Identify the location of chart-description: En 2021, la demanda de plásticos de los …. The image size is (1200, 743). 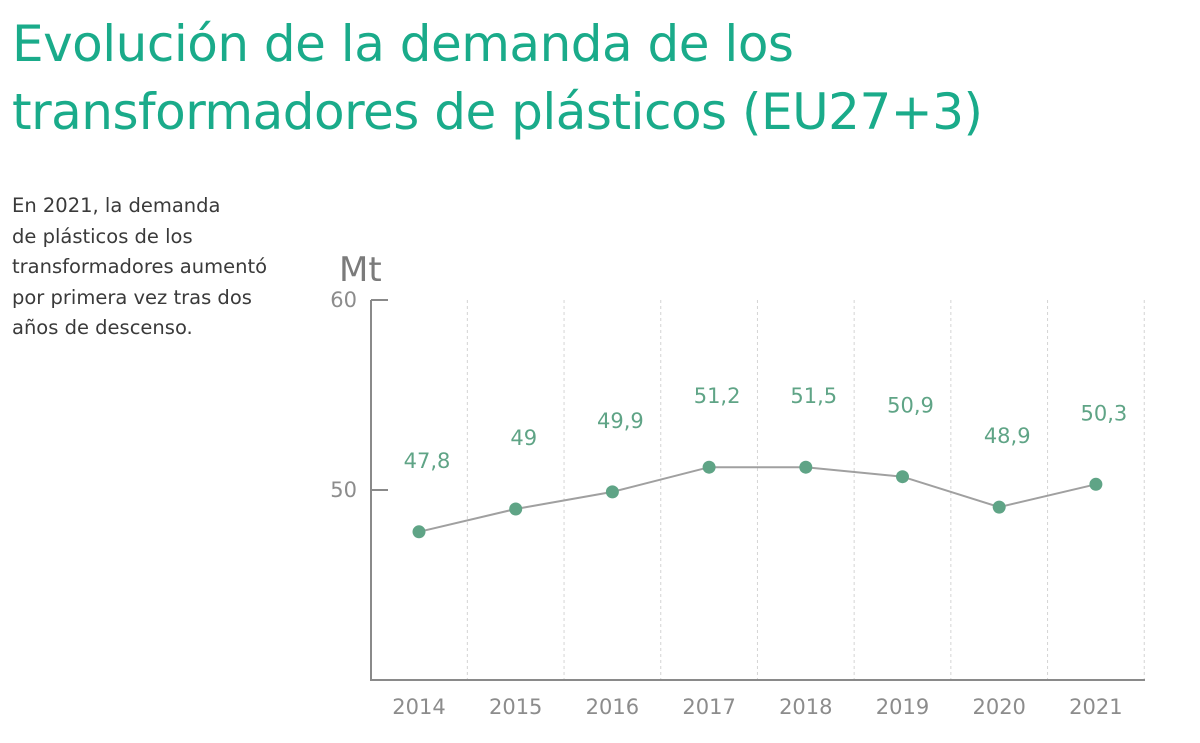
(164, 267).